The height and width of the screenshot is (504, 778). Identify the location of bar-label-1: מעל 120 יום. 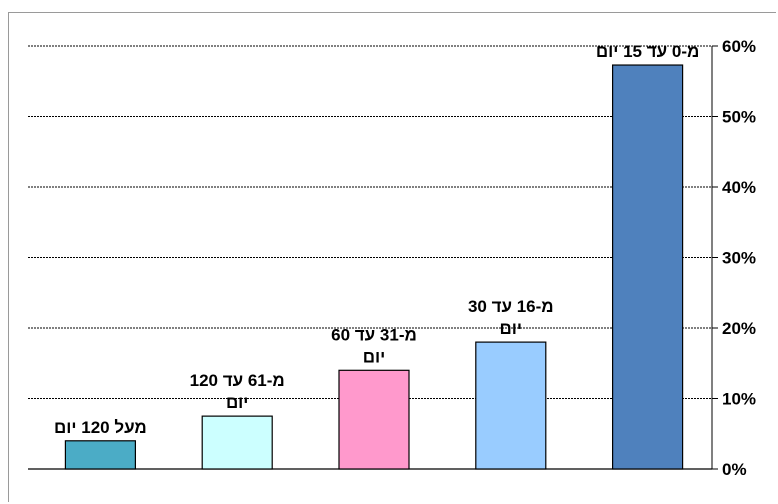
(100, 427).